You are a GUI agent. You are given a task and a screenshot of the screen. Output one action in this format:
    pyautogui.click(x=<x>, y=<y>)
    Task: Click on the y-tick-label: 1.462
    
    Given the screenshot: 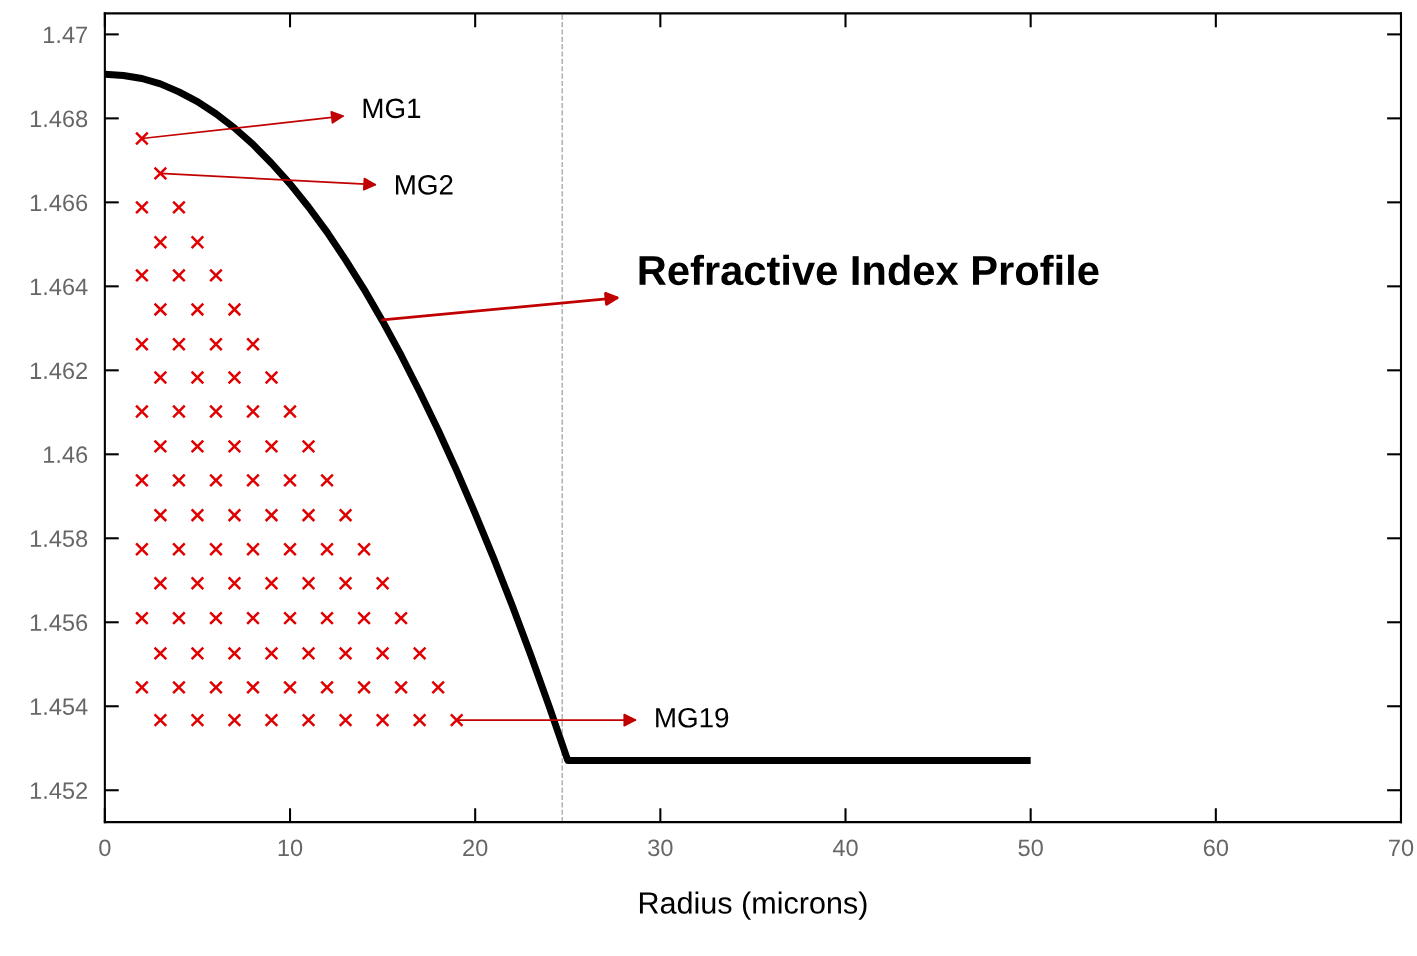 What is the action you would take?
    pyautogui.click(x=59, y=371)
    